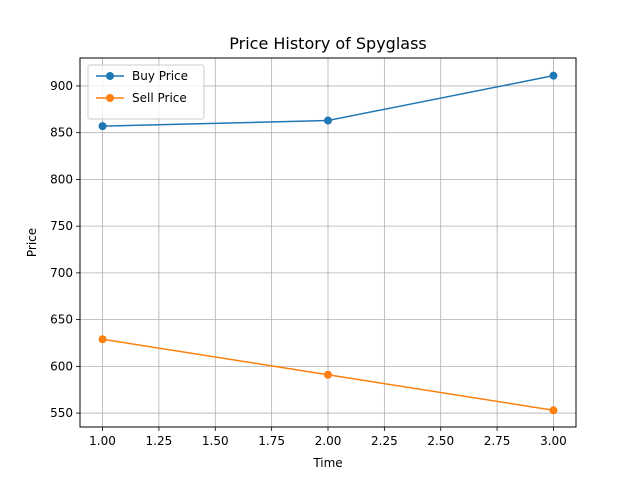  I want to click on x-tick-label: 1.25, so click(159, 441).